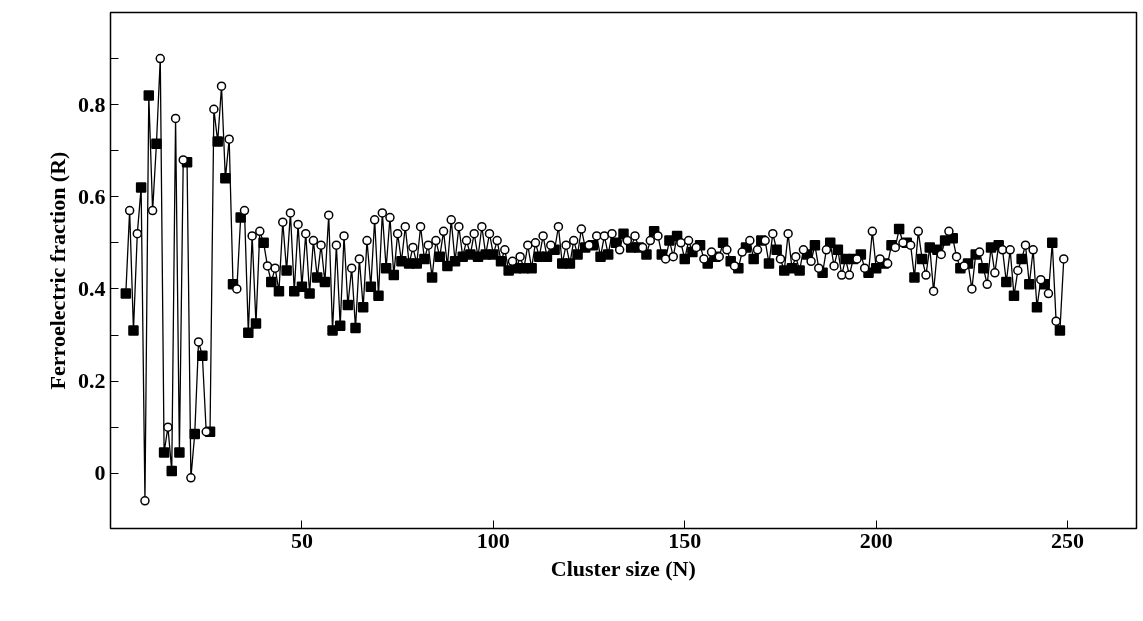 This screenshot has height=621, width=1143. What do you see at coordinates (493, 540) in the screenshot?
I see `x-tick-label: 100` at bounding box center [493, 540].